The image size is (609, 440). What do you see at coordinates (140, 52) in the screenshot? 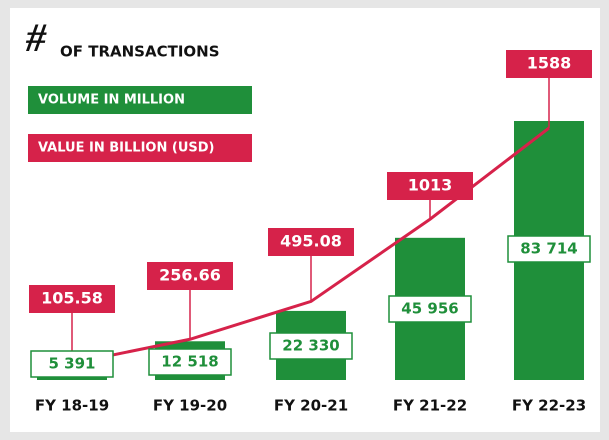
I see `chart-title: OF TRANSACTIONS` at bounding box center [140, 52].